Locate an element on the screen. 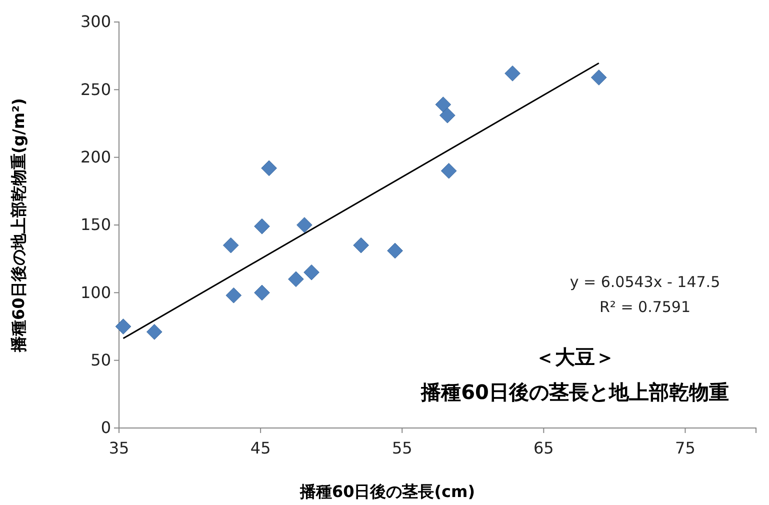 The width and height of the screenshot is (769, 505). y-axis-title: 播種60日後の地上部乾物重(g/m²) is located at coordinates (18, 225).